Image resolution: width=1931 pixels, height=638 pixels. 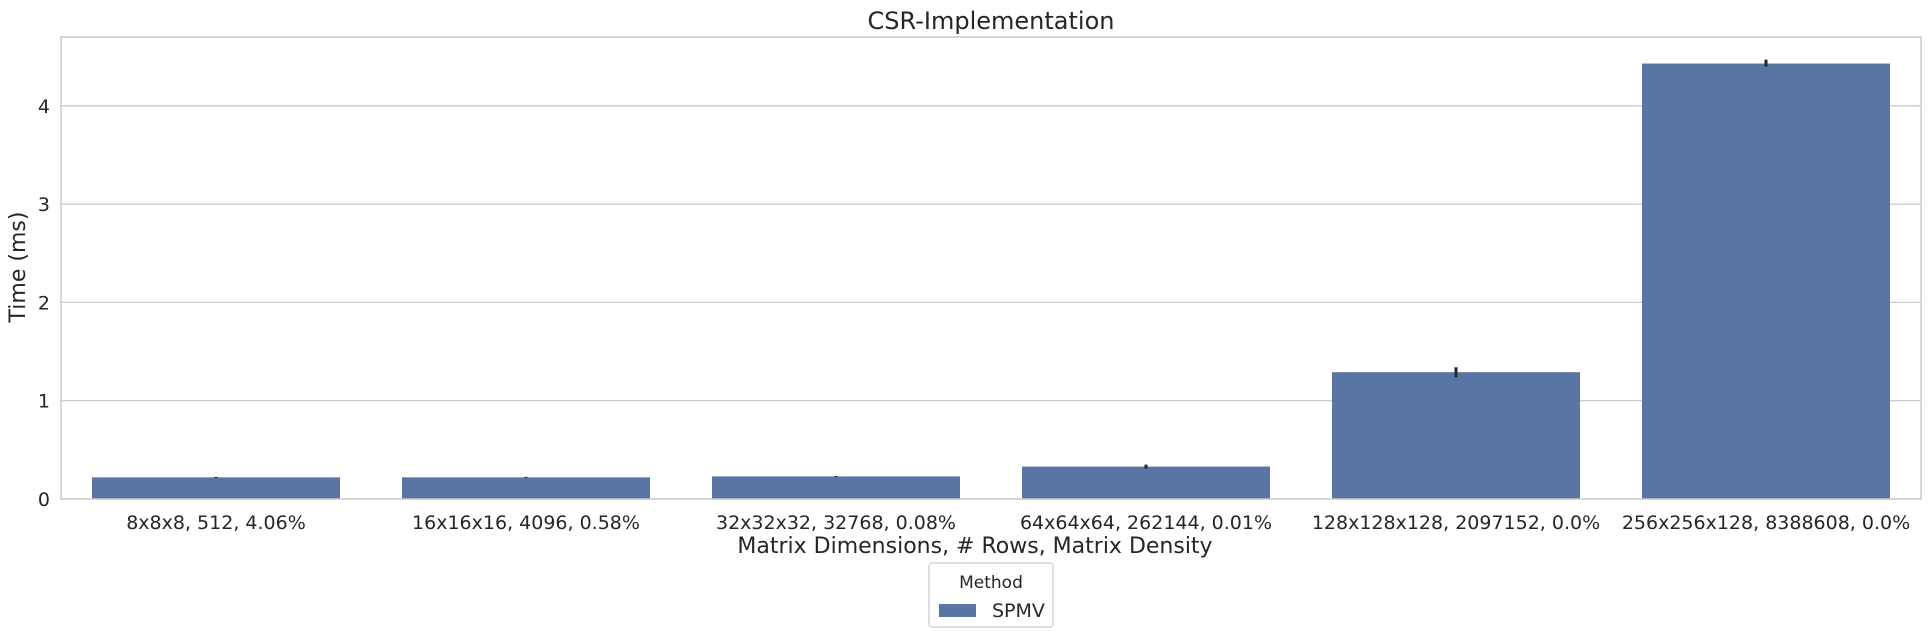 What do you see at coordinates (44, 402) in the screenshot?
I see `y-tick-label: 1` at bounding box center [44, 402].